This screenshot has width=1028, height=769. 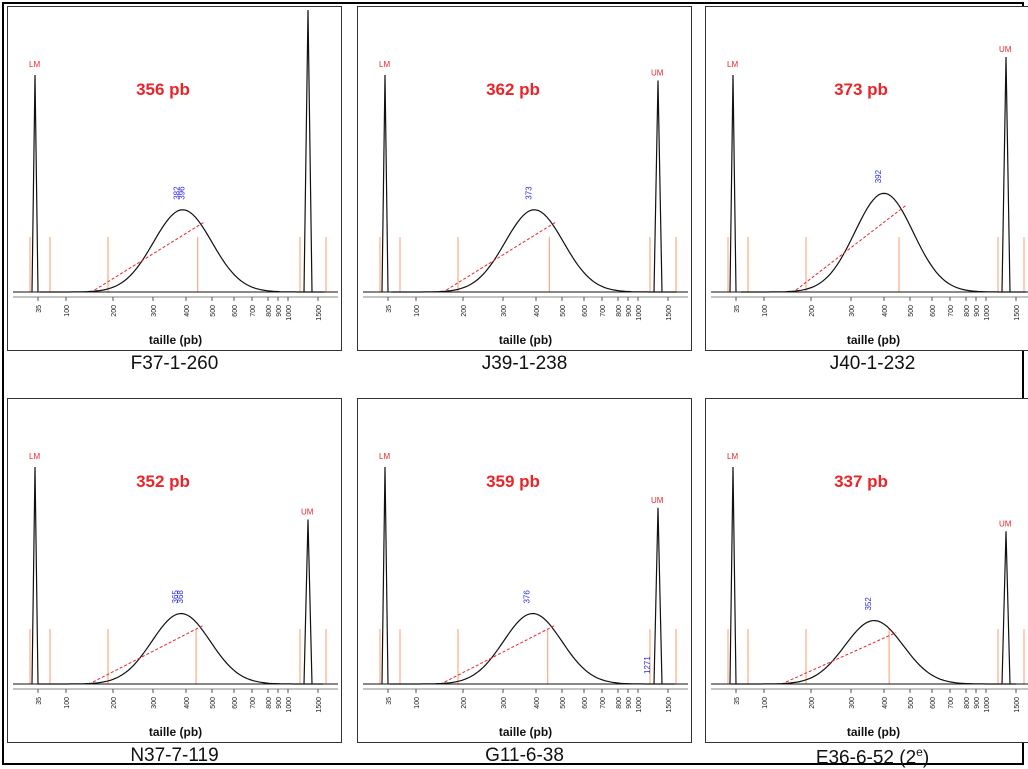 What do you see at coordinates (513, 481) in the screenshot?
I see `fragment-size-label: 359 pb` at bounding box center [513, 481].